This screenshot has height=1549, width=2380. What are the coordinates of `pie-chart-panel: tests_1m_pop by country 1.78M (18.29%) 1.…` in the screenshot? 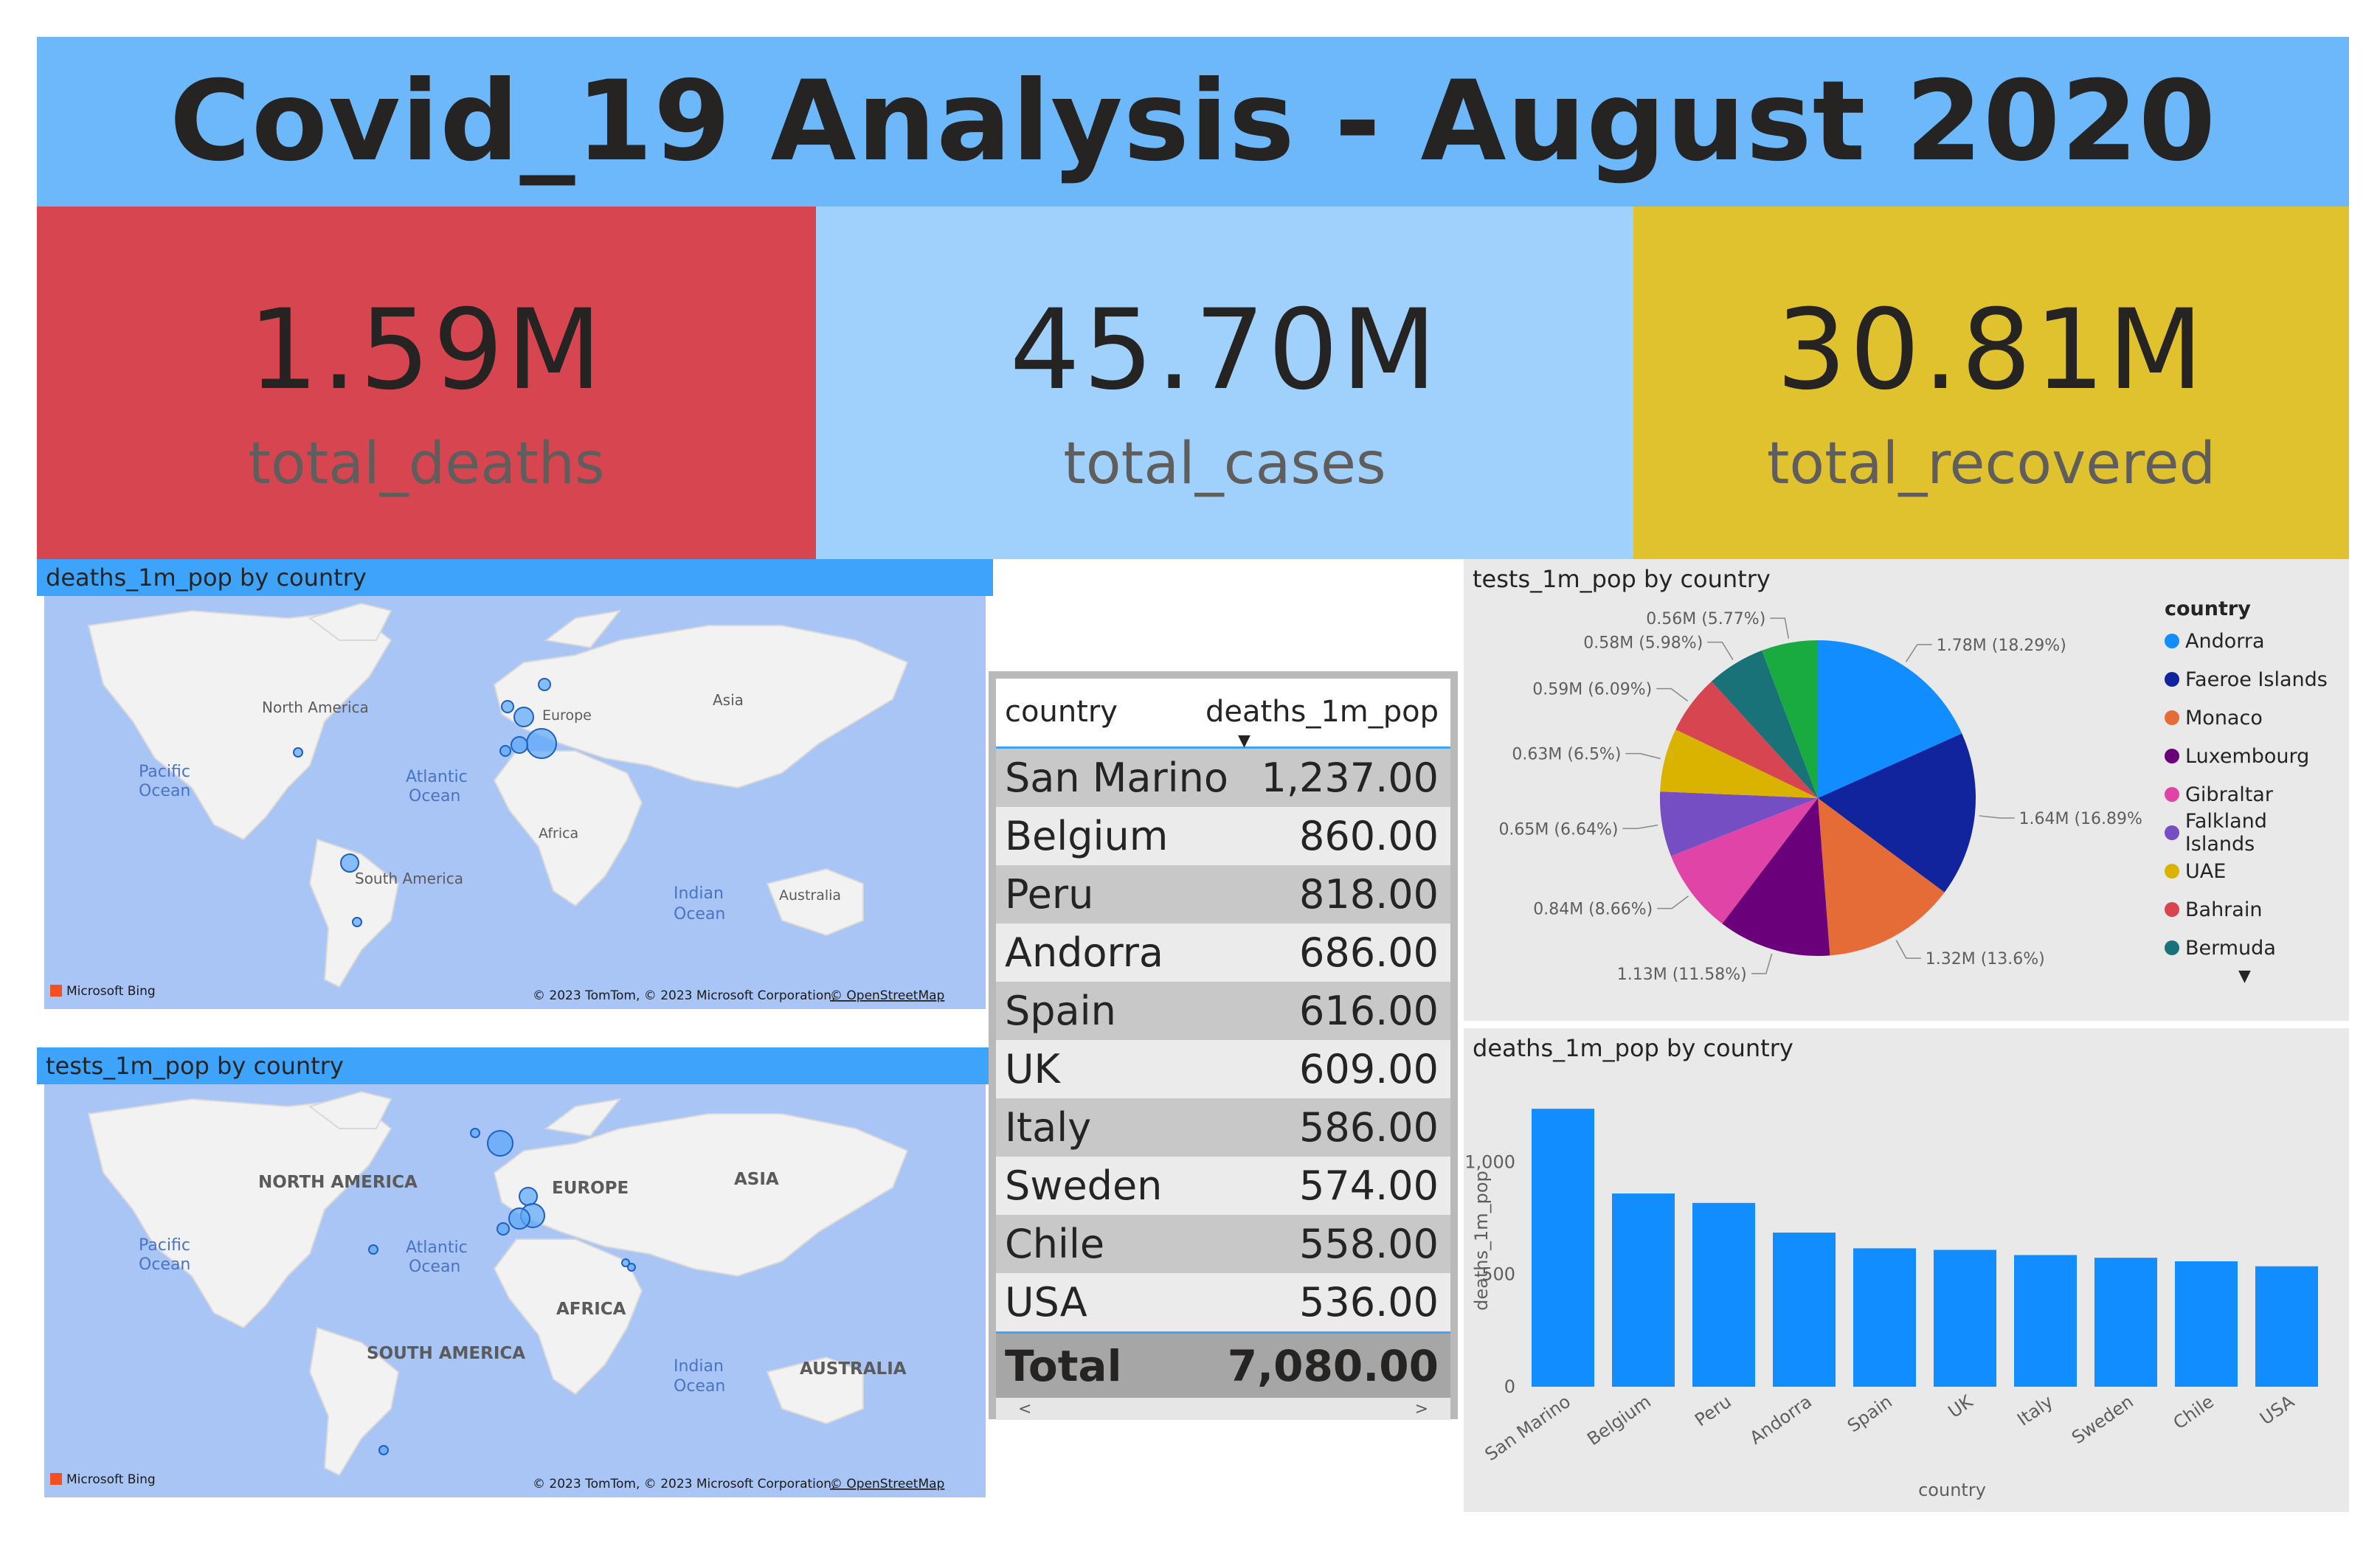 It's located at (1906, 790).